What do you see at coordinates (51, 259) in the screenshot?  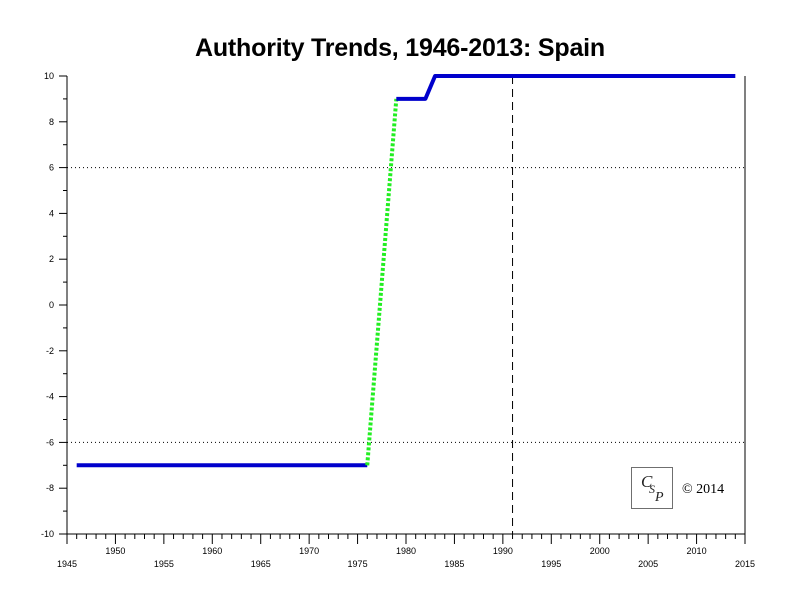 I see `y-tick-label: 2` at bounding box center [51, 259].